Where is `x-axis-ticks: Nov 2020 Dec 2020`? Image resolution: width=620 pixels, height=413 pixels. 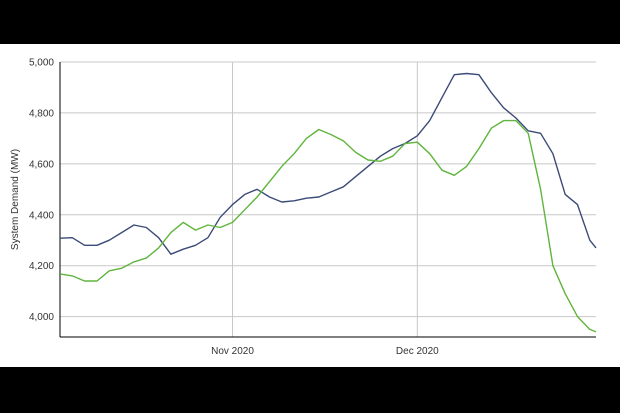 x-axis-ticks: Nov 2020 Dec 2020 is located at coordinates (325, 351).